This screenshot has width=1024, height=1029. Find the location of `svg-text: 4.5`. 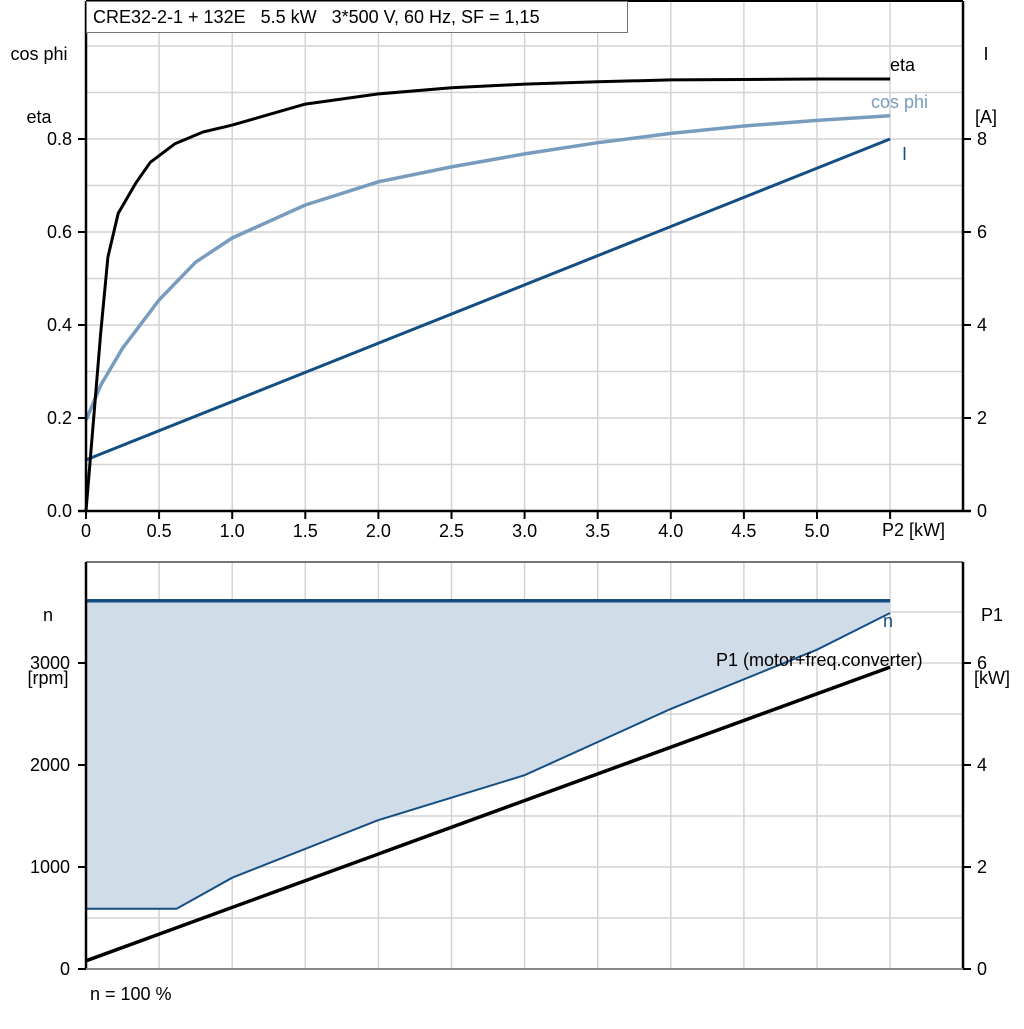

svg-text: 4.5 is located at coordinates (743, 531).